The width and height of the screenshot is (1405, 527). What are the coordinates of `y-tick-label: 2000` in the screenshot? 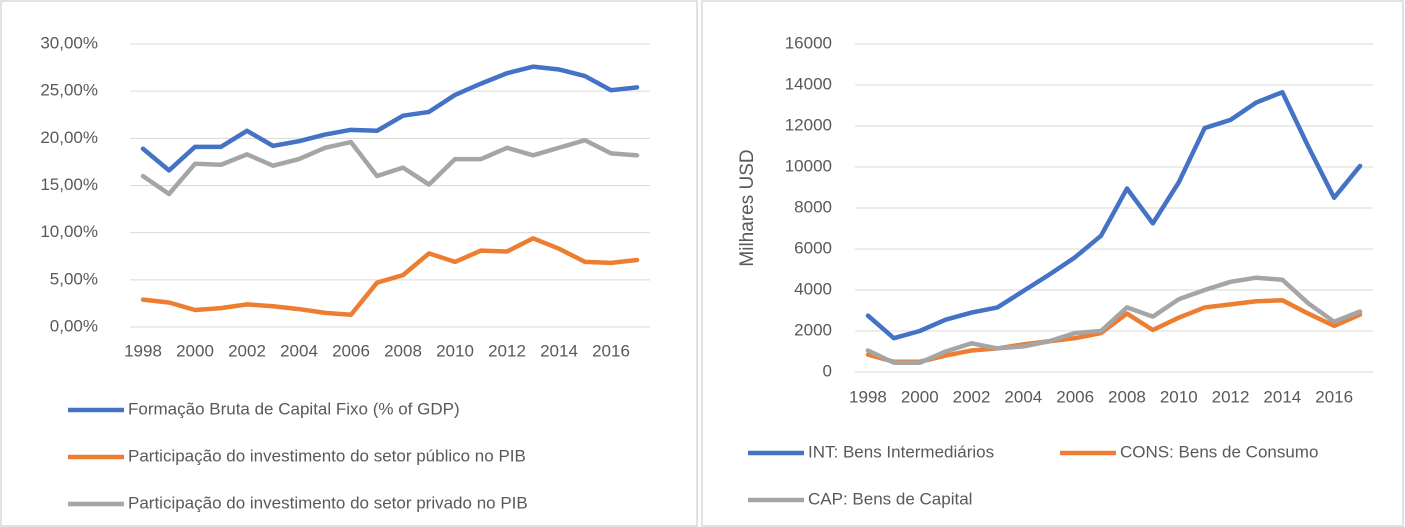 It's located at (813, 329).